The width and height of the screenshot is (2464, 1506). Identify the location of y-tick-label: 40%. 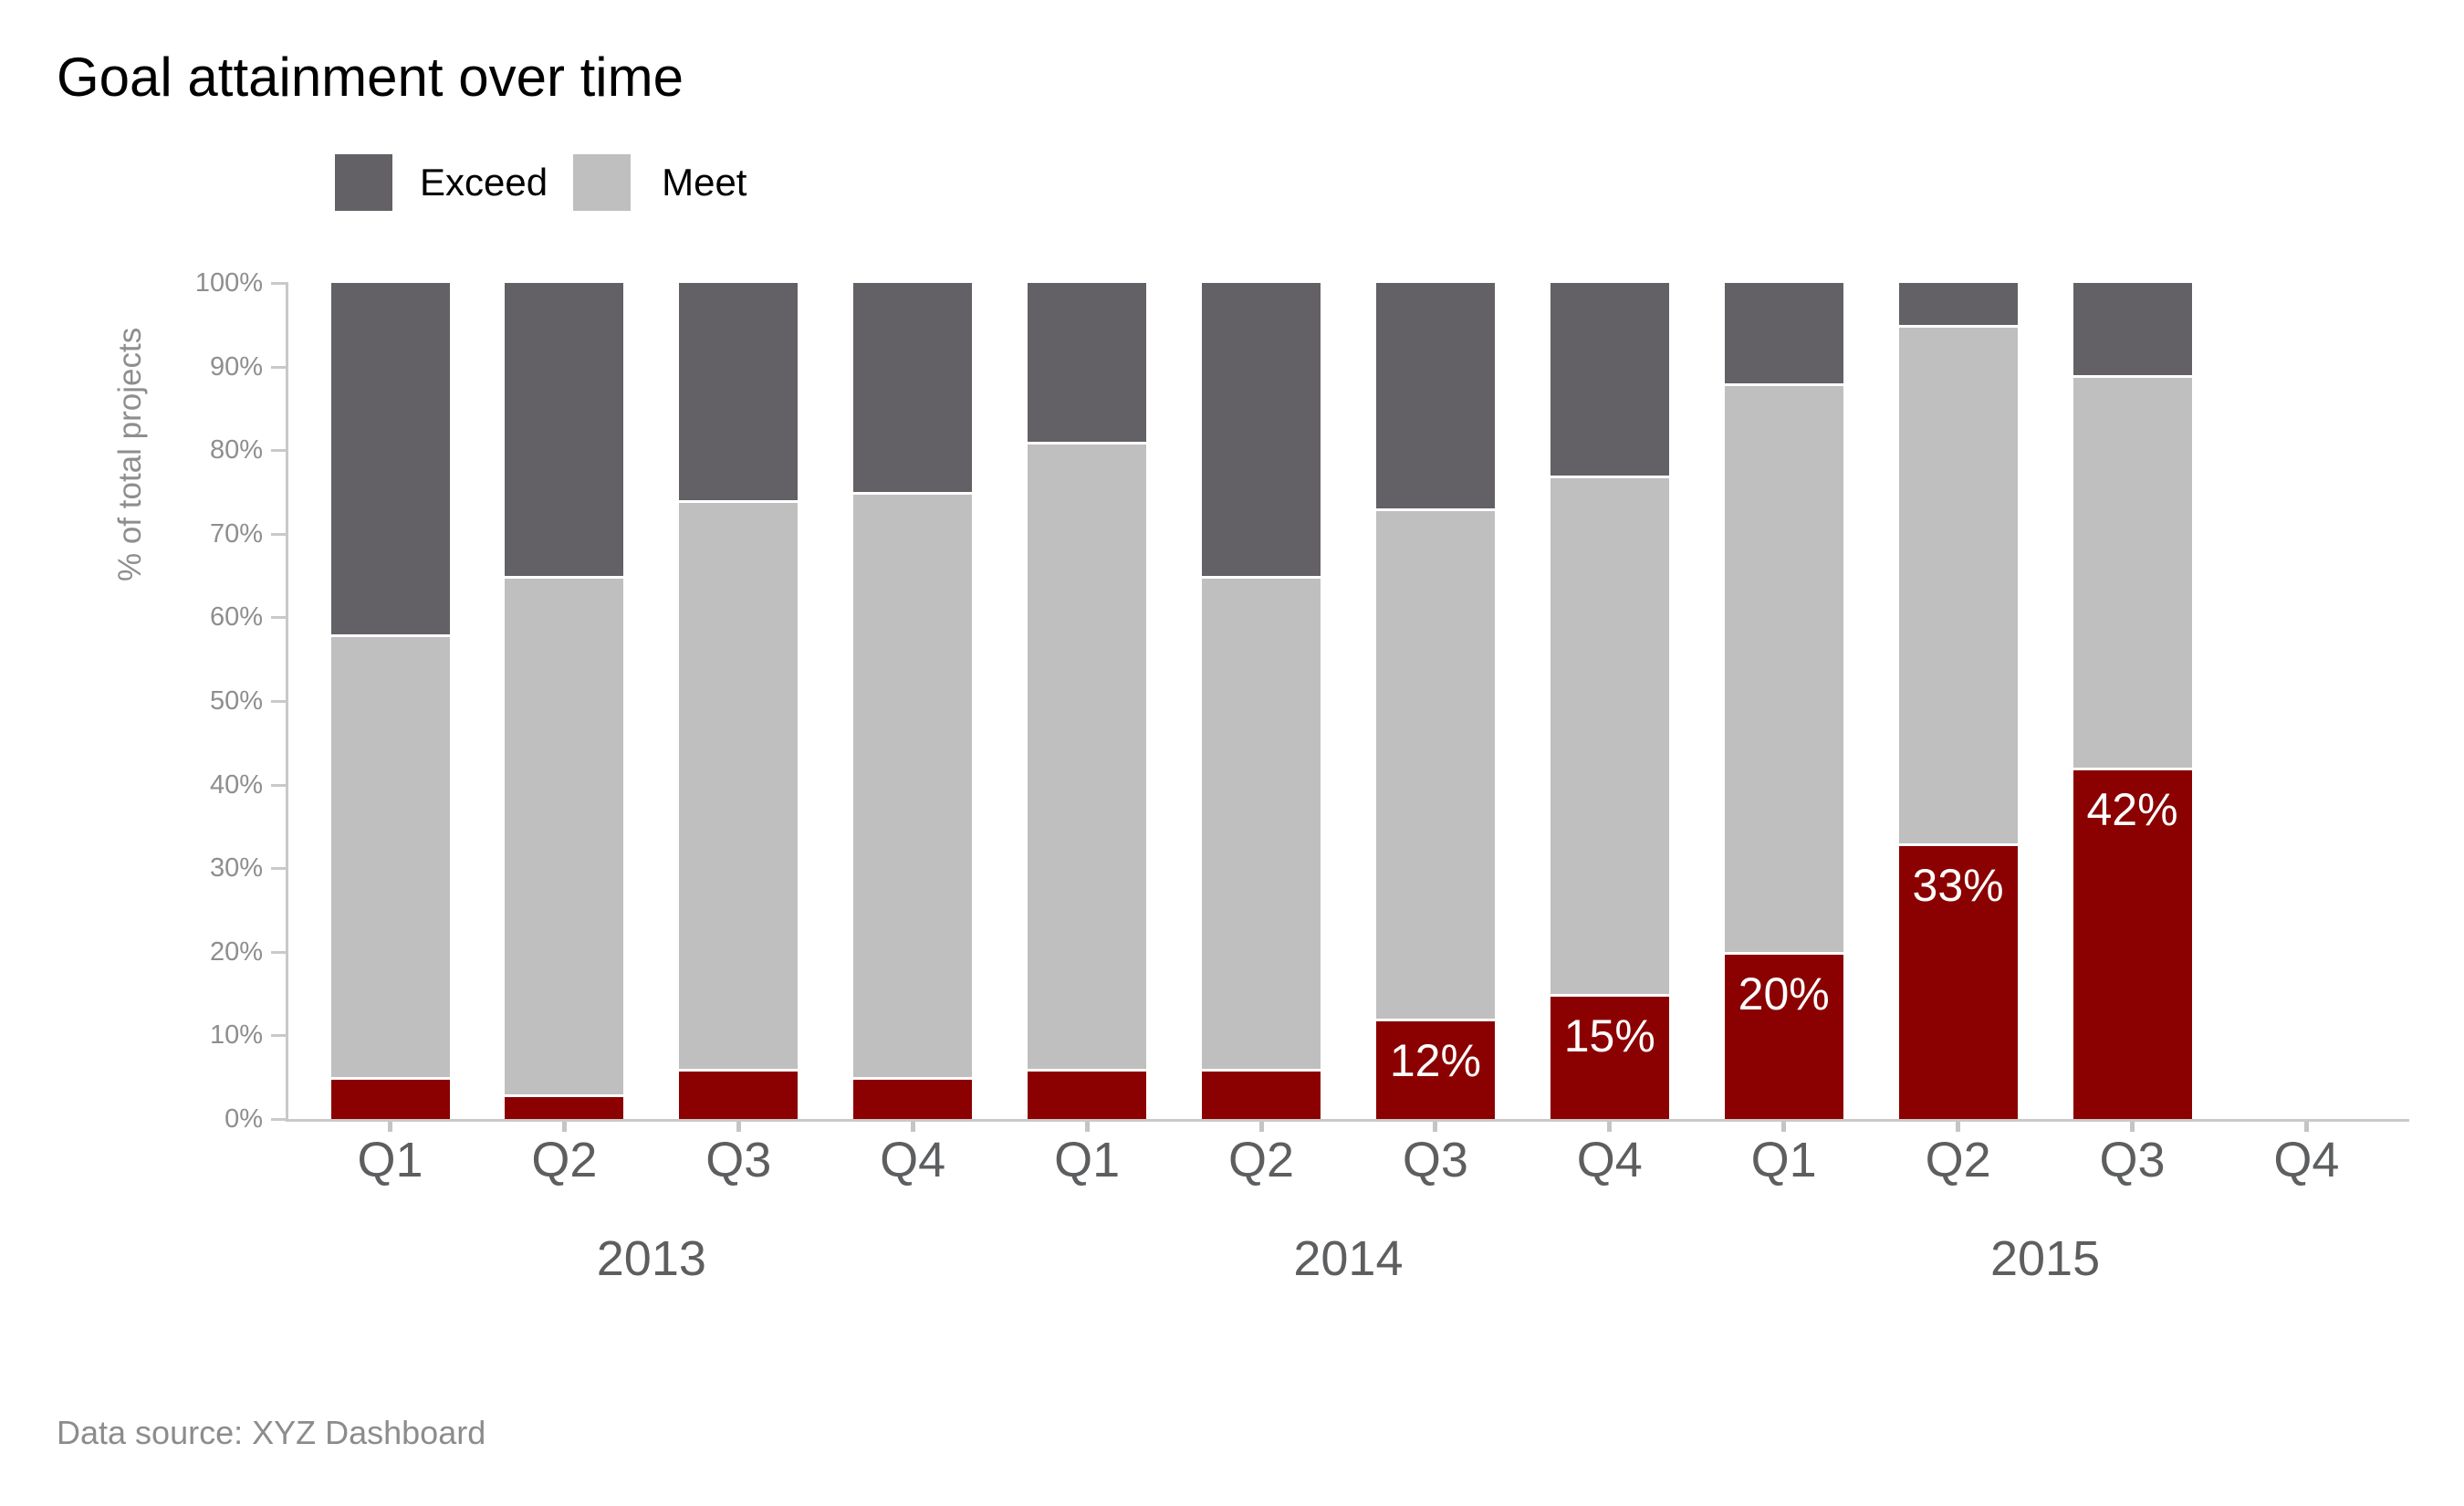
(236, 784).